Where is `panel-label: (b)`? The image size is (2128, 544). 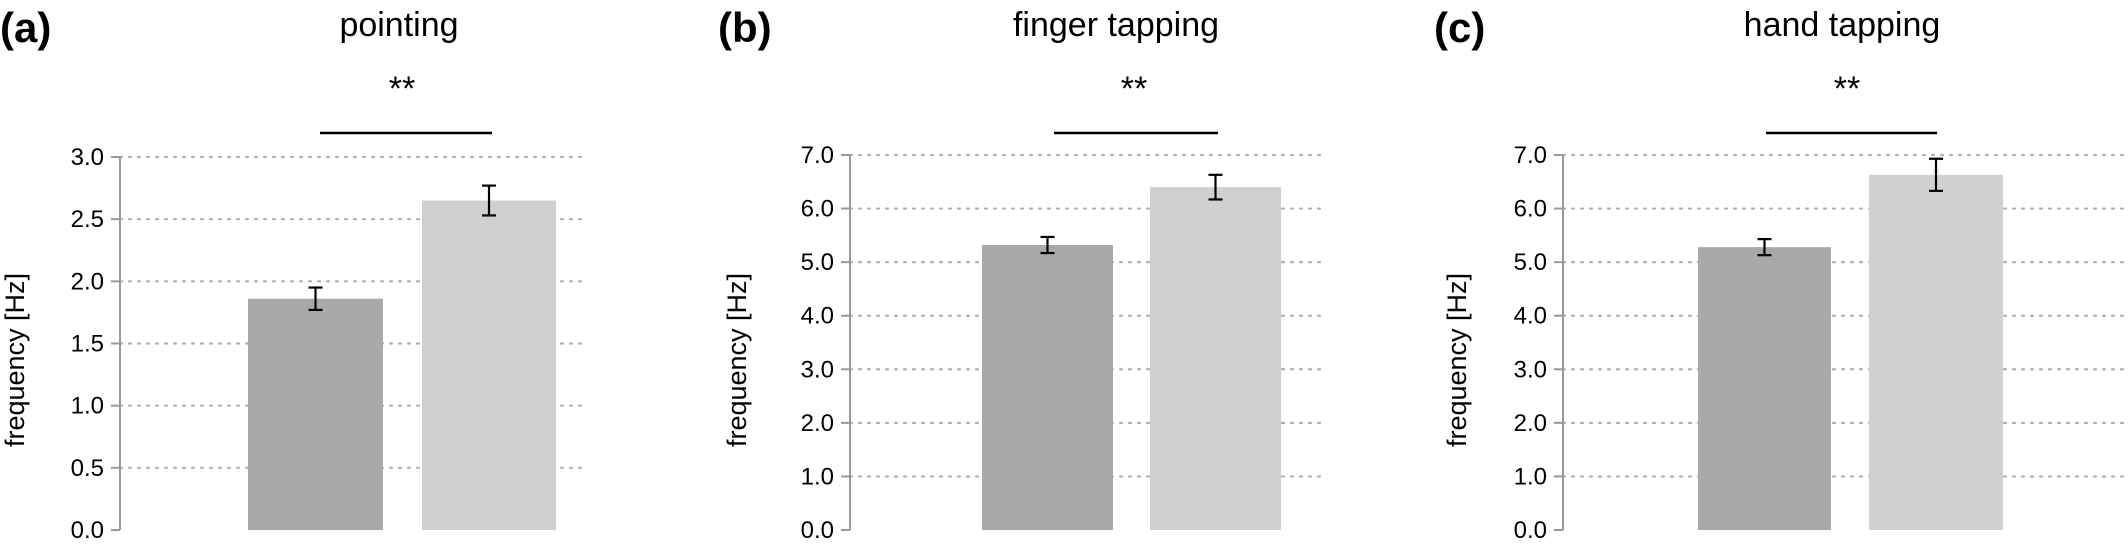 panel-label: (b) is located at coordinates (745, 27).